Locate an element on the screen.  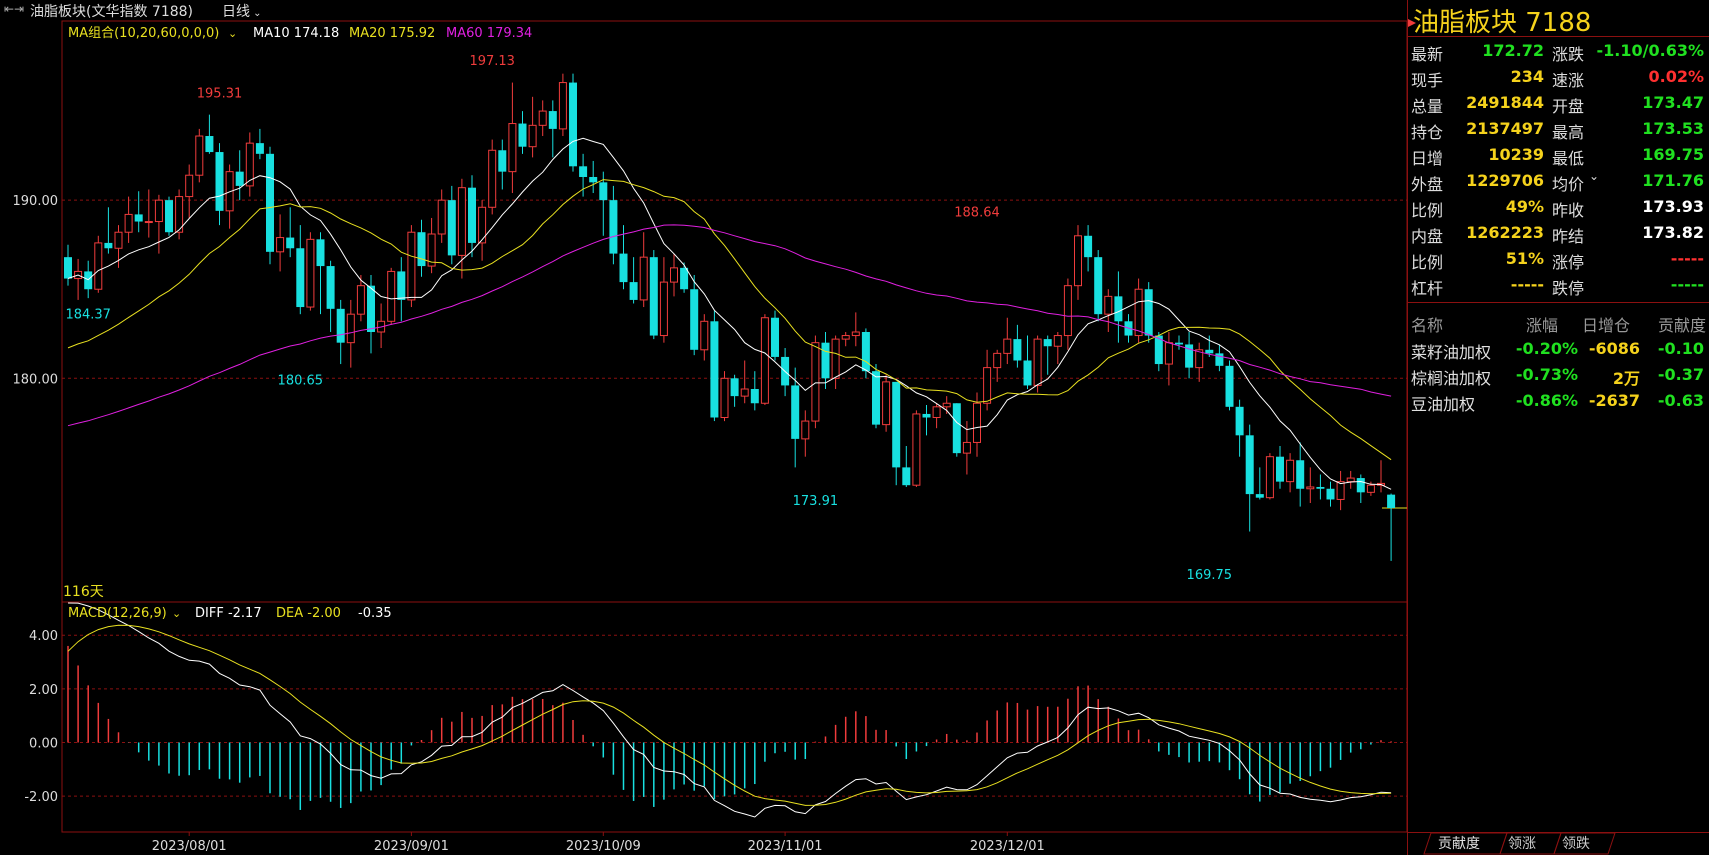
x-tick-label: 2023/09/01 is located at coordinates (411, 846).